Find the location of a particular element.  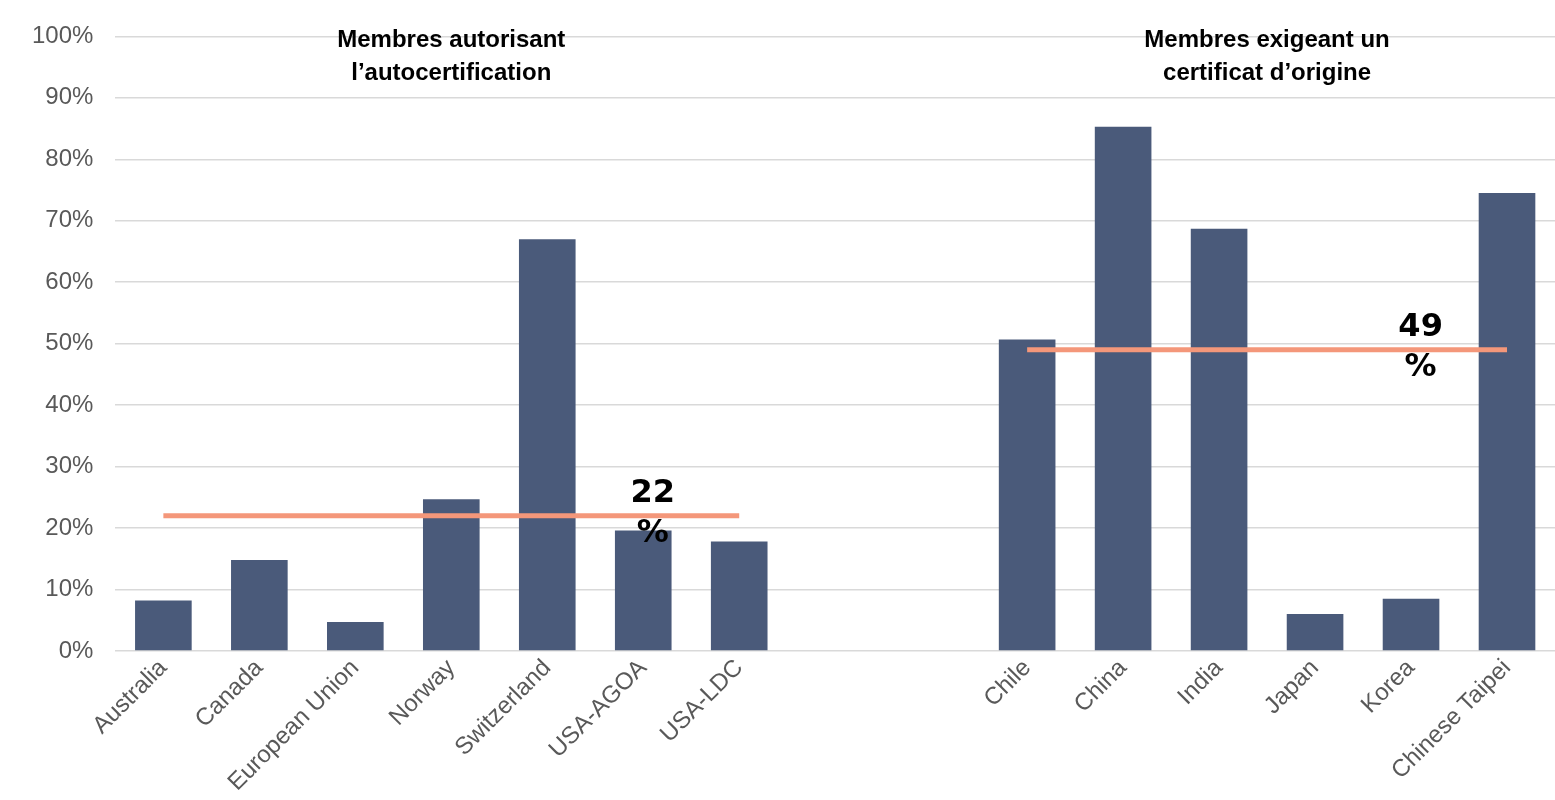

y-tick-label: 30% is located at coordinates (69, 465).